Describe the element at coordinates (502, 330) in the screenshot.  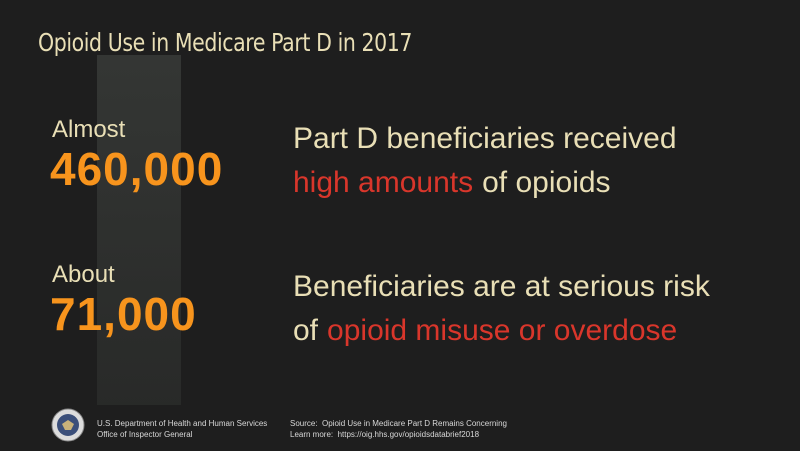
I see `highlight: opioid misuse or overdose` at that location.